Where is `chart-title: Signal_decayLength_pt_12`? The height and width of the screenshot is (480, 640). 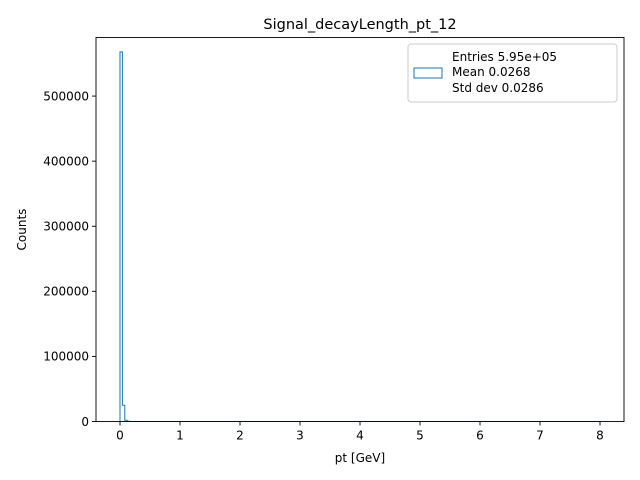
chart-title: Signal_decayLength_pt_12 is located at coordinates (359, 25).